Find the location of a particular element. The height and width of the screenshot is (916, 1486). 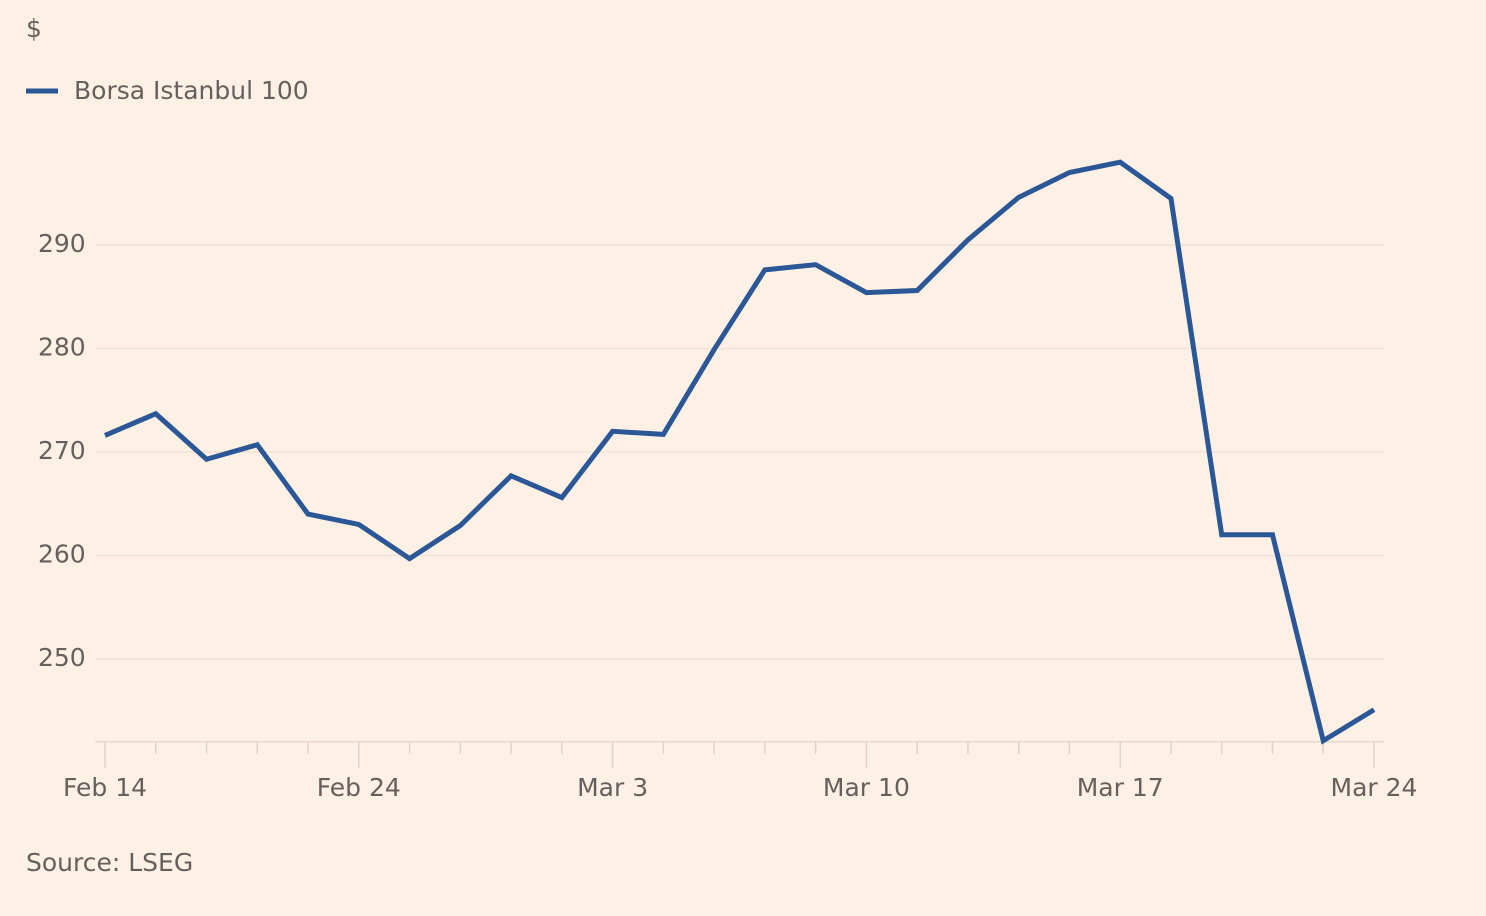

y-tick-label: 260 is located at coordinates (62, 554).